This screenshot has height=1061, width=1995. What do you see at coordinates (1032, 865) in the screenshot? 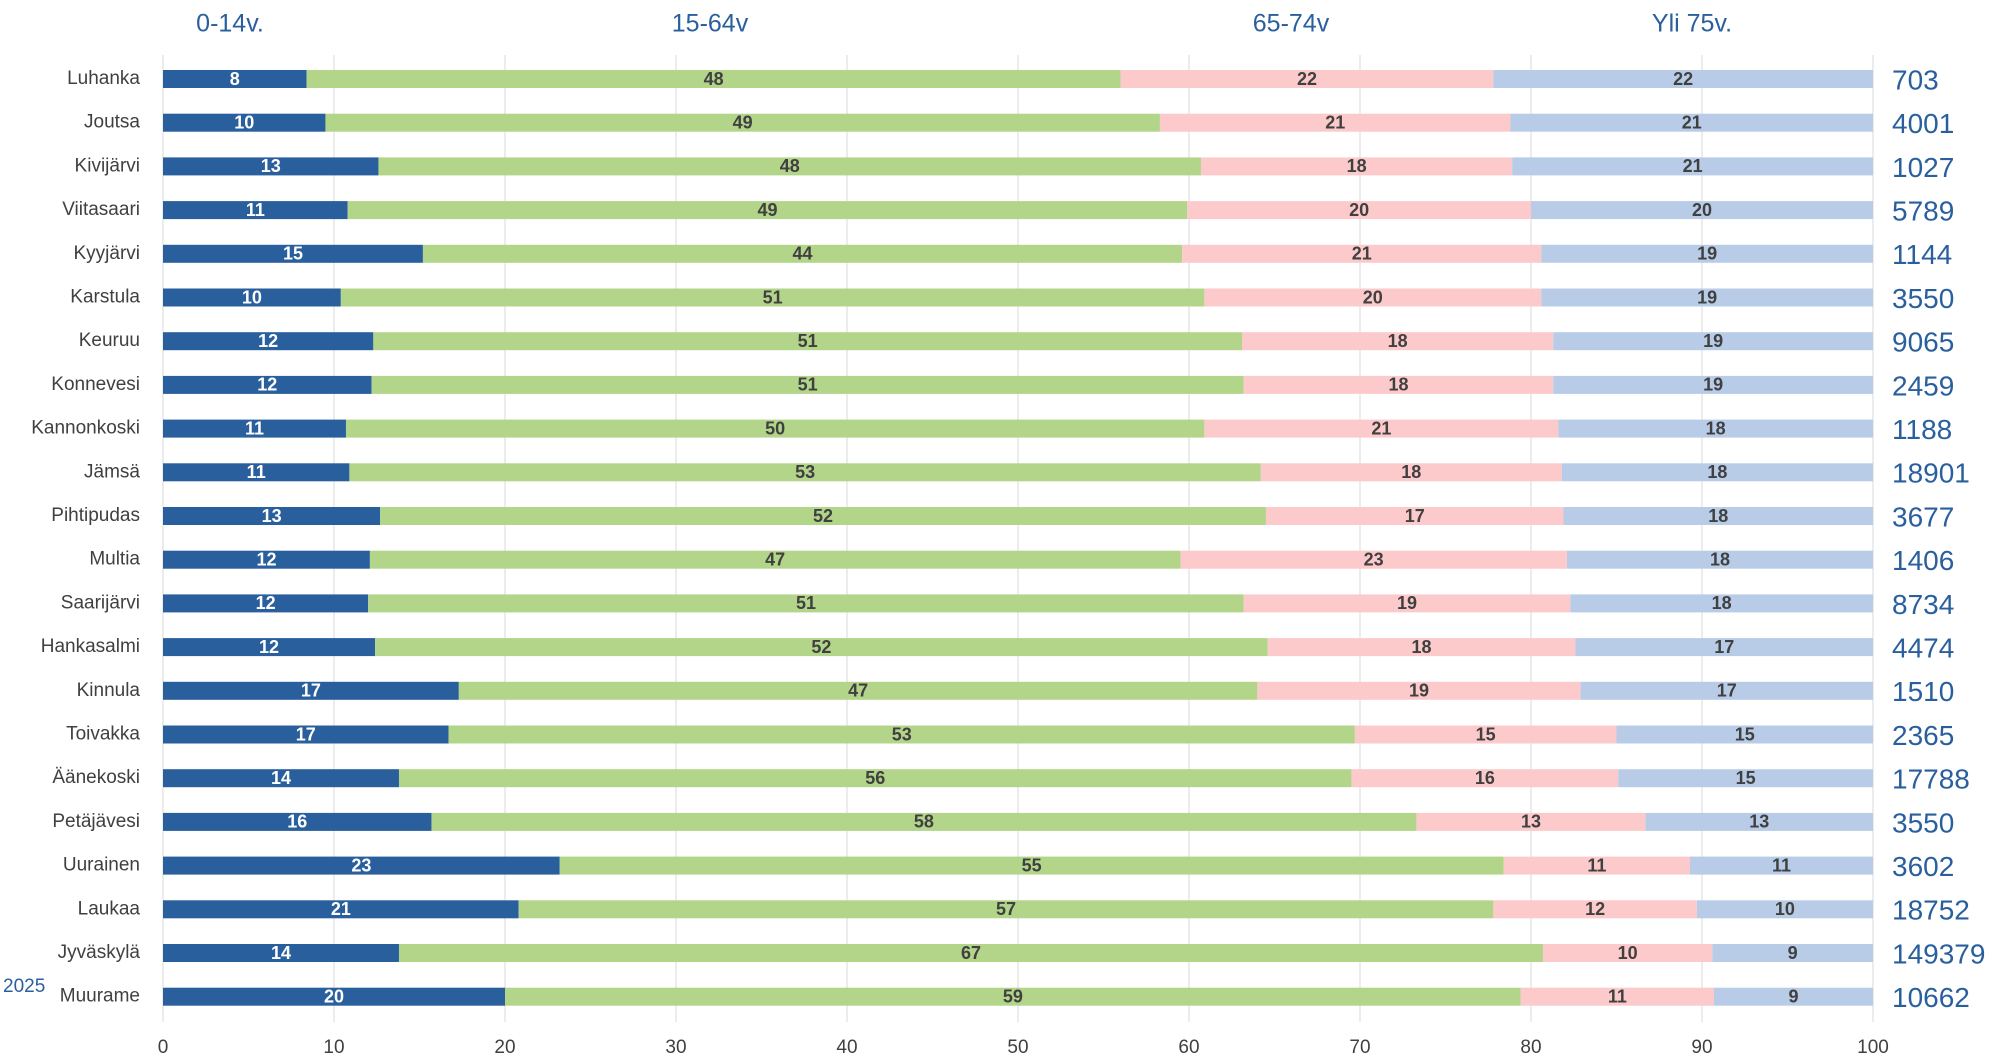
I see `value-label: 55` at bounding box center [1032, 865].